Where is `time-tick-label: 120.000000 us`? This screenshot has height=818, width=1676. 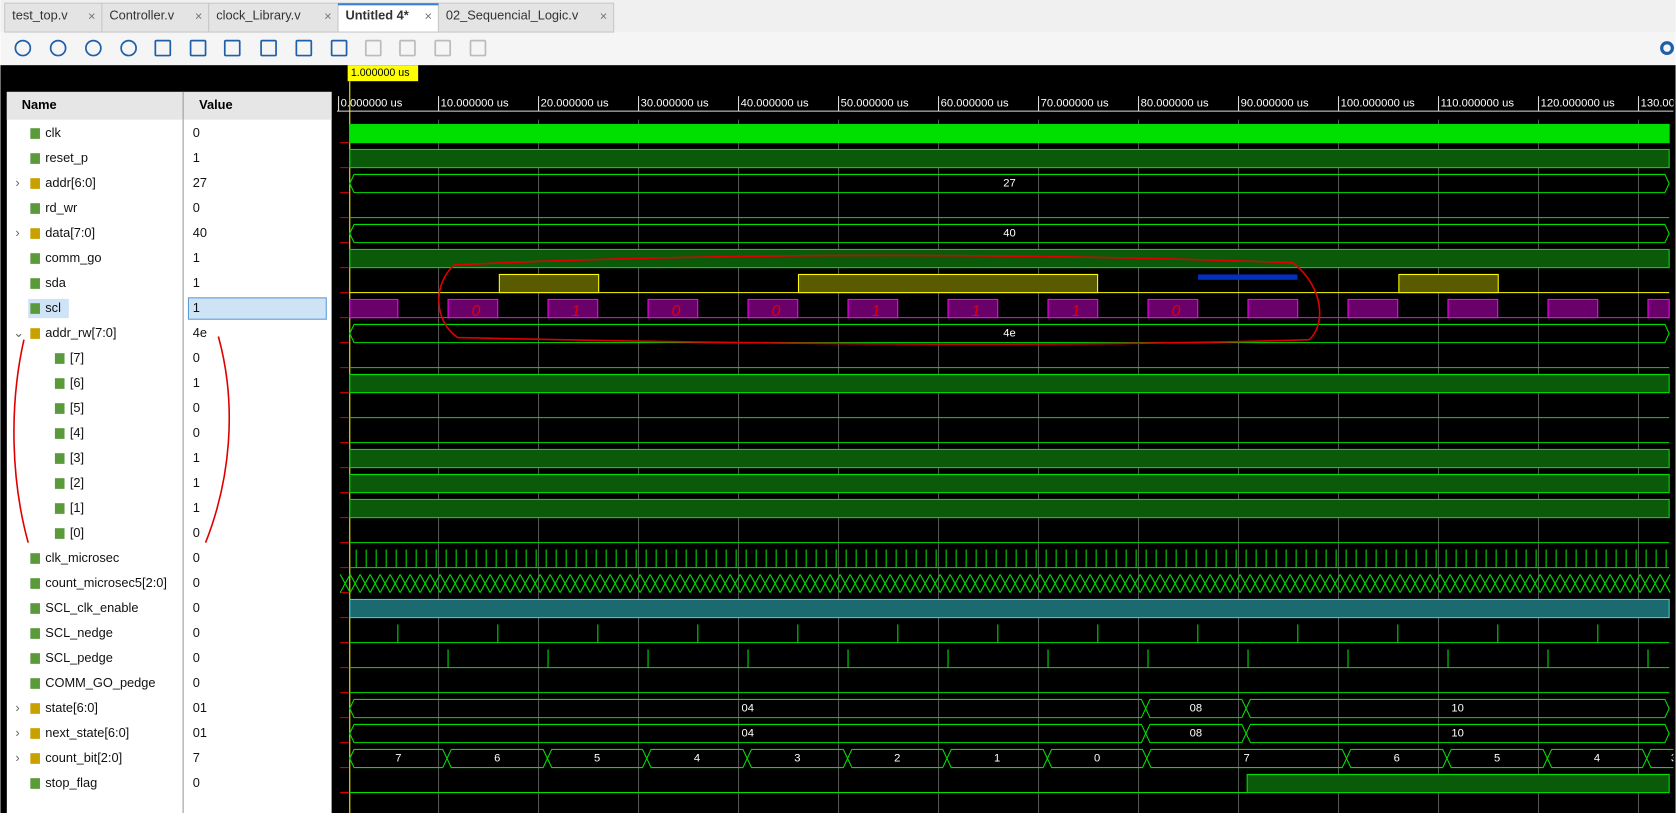 time-tick-label: 120.000000 us is located at coordinates (1578, 104).